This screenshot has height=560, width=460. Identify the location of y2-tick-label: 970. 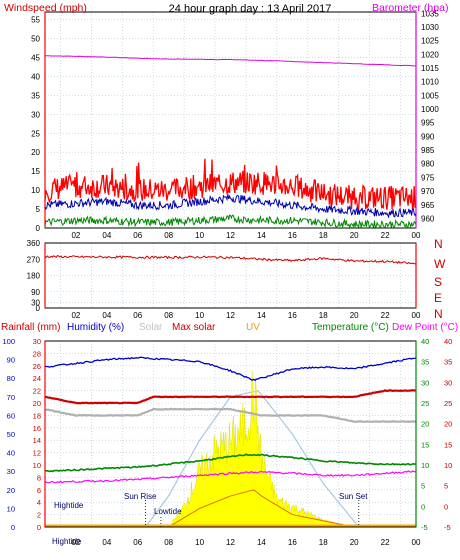
(428, 191).